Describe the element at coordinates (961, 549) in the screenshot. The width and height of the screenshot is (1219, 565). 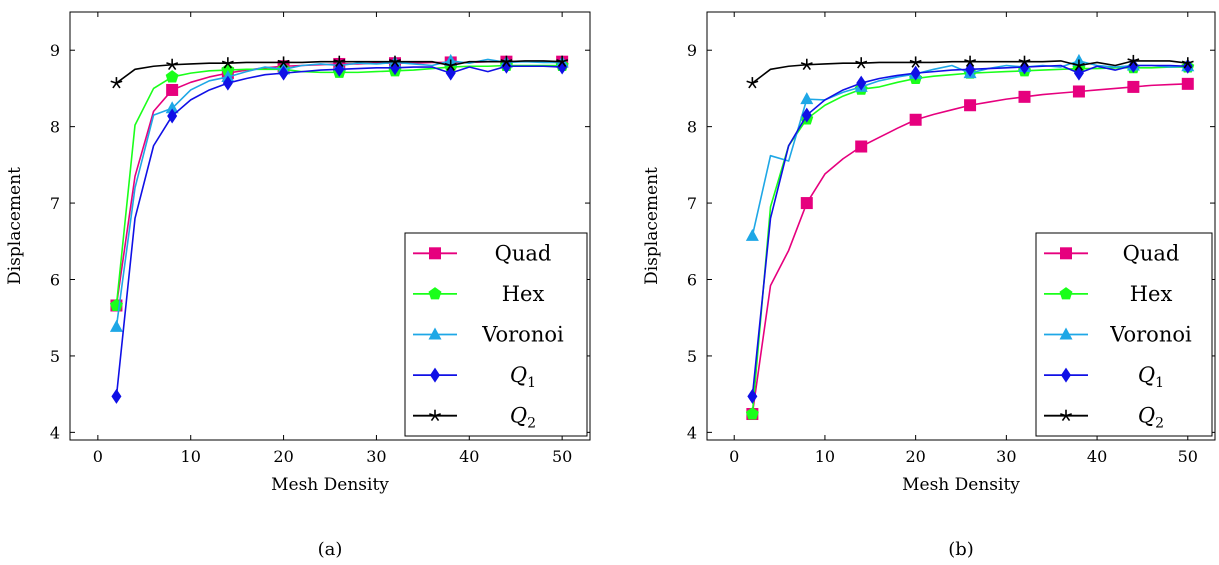
I see `panel-caption: (b)` at that location.